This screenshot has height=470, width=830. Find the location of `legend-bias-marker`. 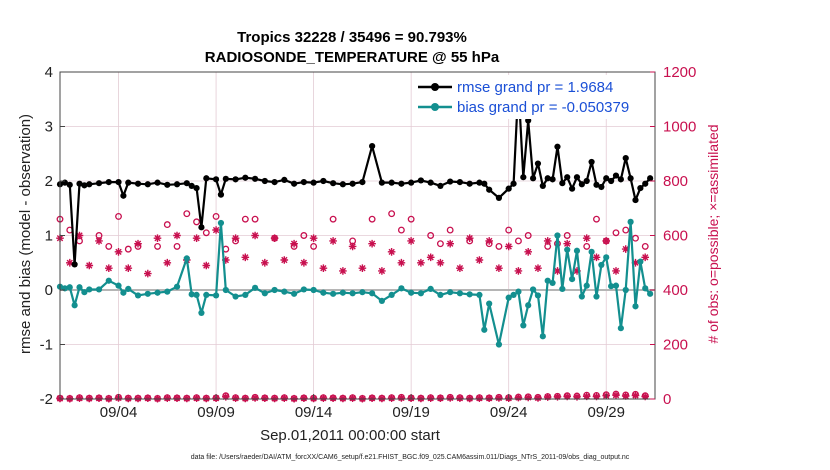

legend-bias-marker is located at coordinates (435, 107).